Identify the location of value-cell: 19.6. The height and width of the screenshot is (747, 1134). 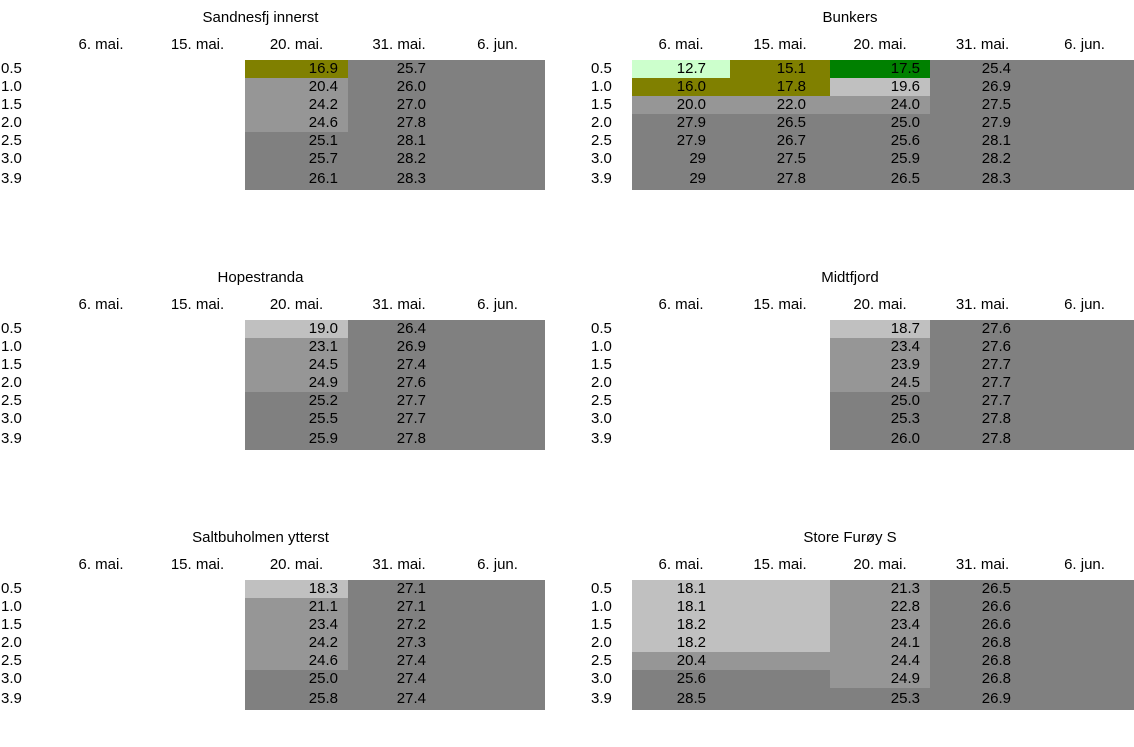
(880, 87).